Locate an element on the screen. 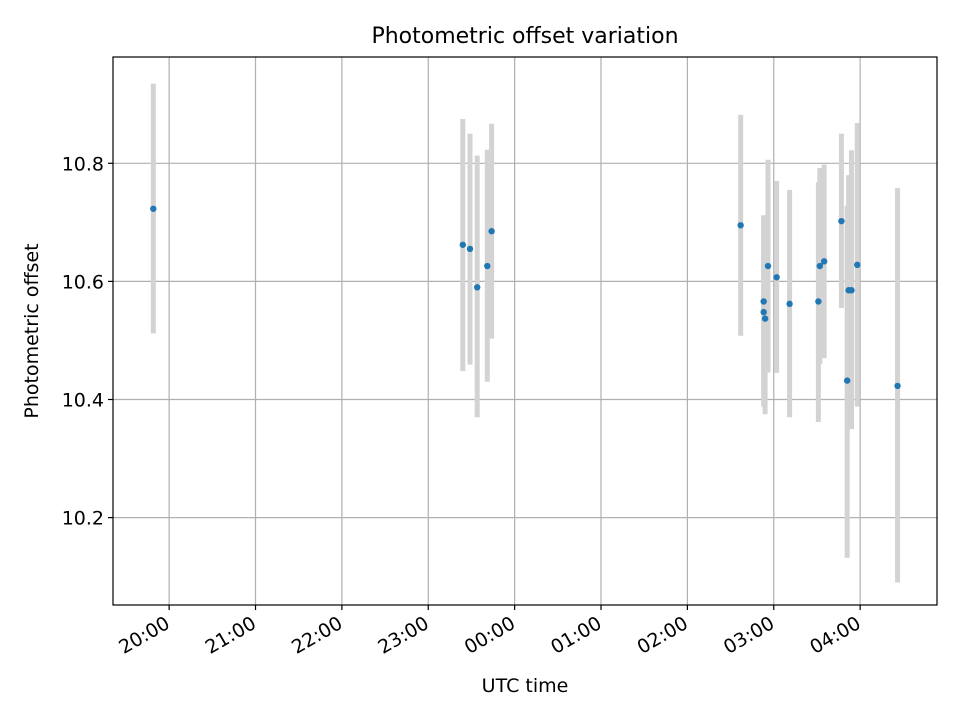 The width and height of the screenshot is (960, 720). y-axis-label: Photometric offset is located at coordinates (32, 330).